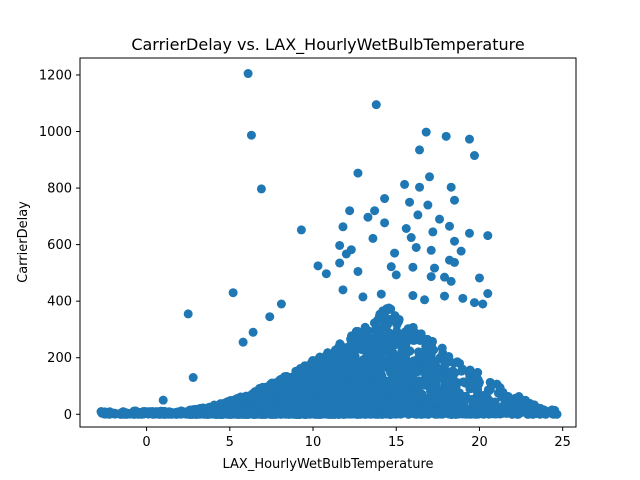 The image size is (640, 480). Describe the element at coordinates (479, 442) in the screenshot. I see `x-tick-label: 20` at that location.